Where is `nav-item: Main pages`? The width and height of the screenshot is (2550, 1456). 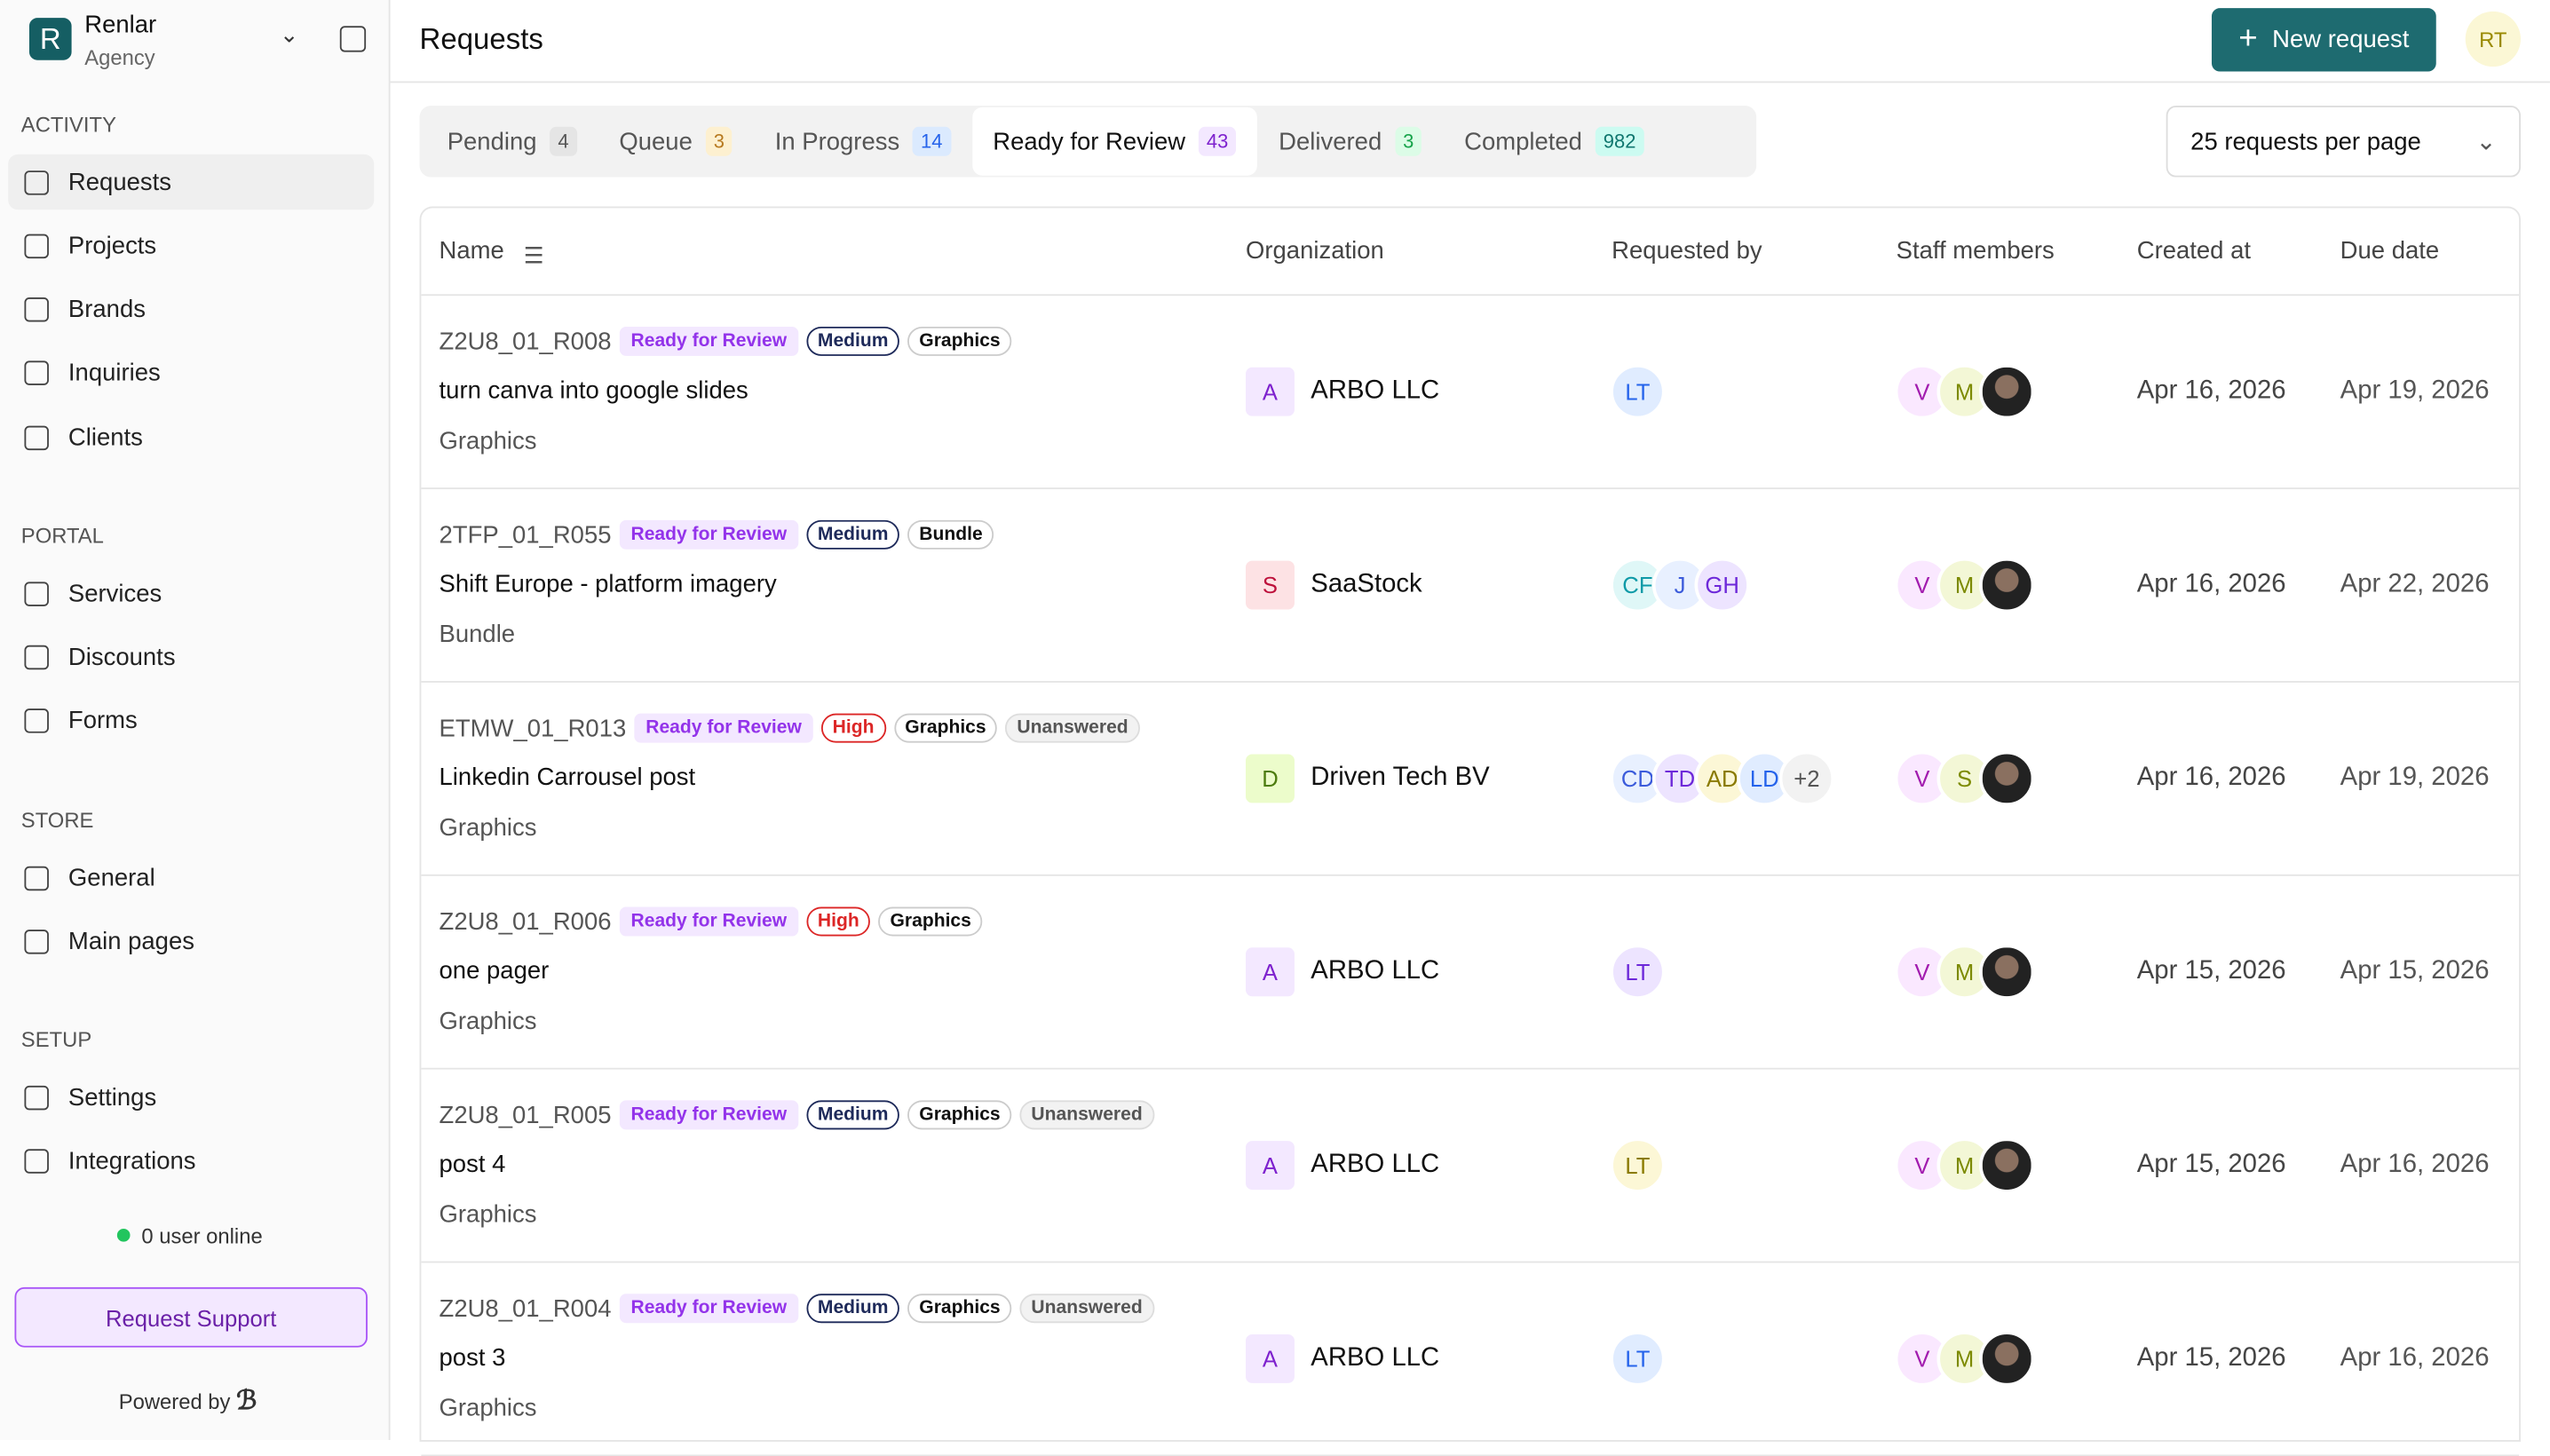
nav-item: Main pages is located at coordinates (191, 942).